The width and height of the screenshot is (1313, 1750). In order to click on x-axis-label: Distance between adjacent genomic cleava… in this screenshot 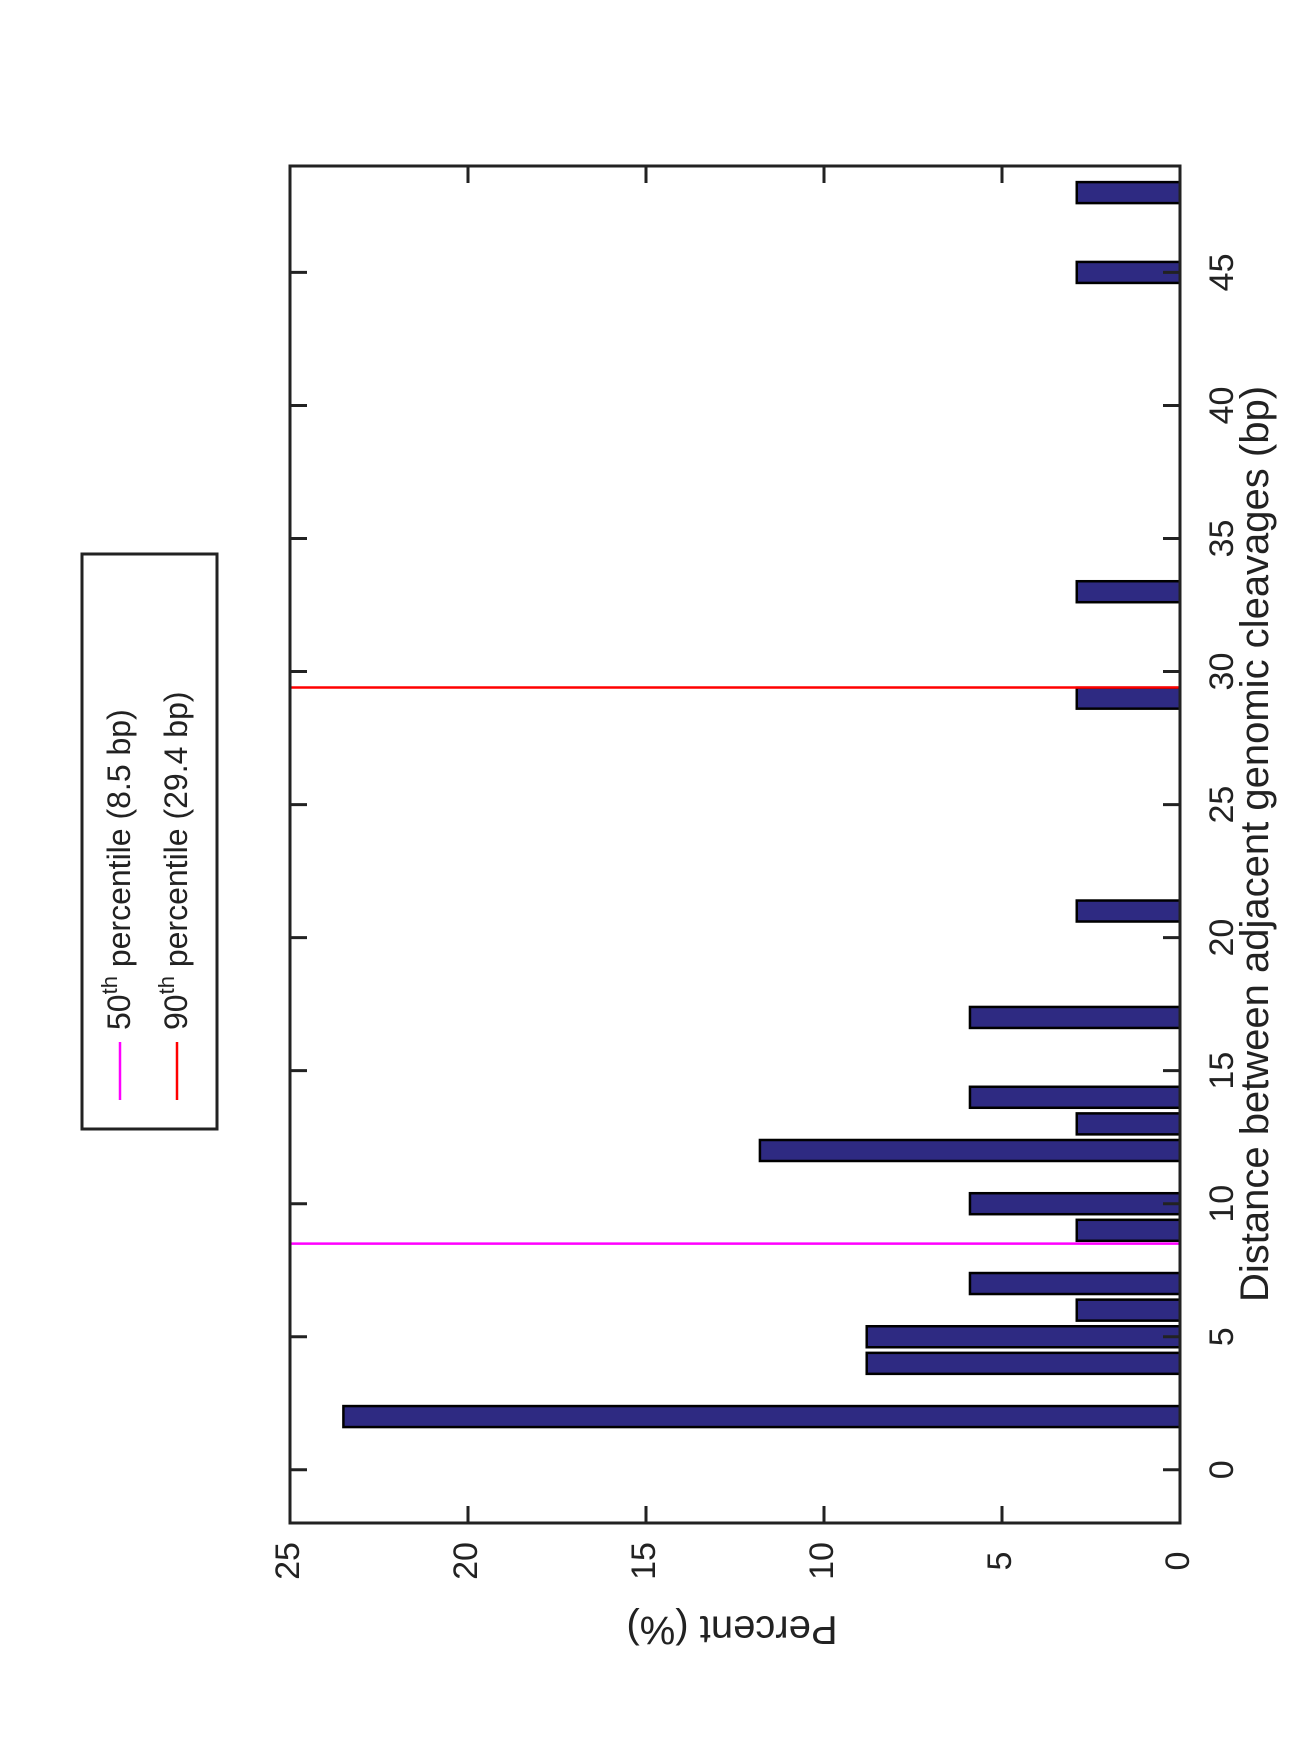, I will do `click(1255, 844)`.